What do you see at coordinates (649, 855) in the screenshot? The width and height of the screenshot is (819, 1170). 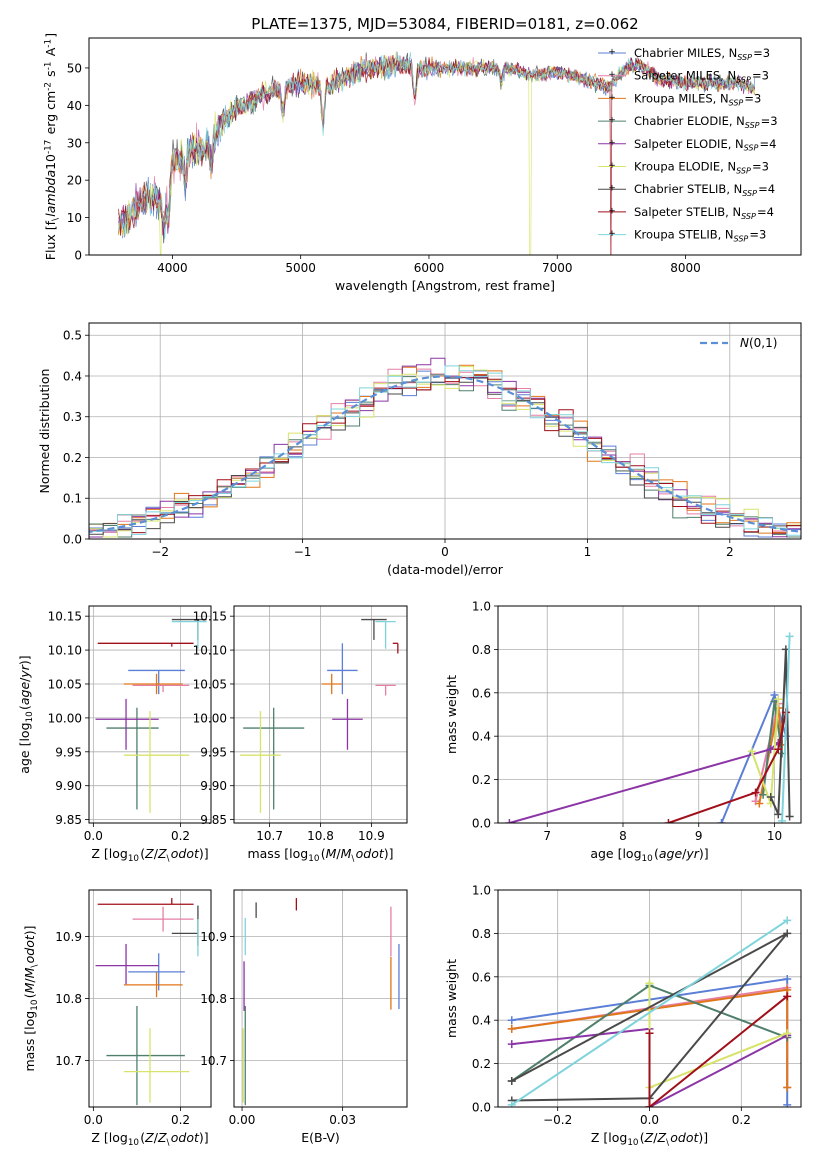 I see `x-axis-label: age [log10 (age/yr)]` at bounding box center [649, 855].